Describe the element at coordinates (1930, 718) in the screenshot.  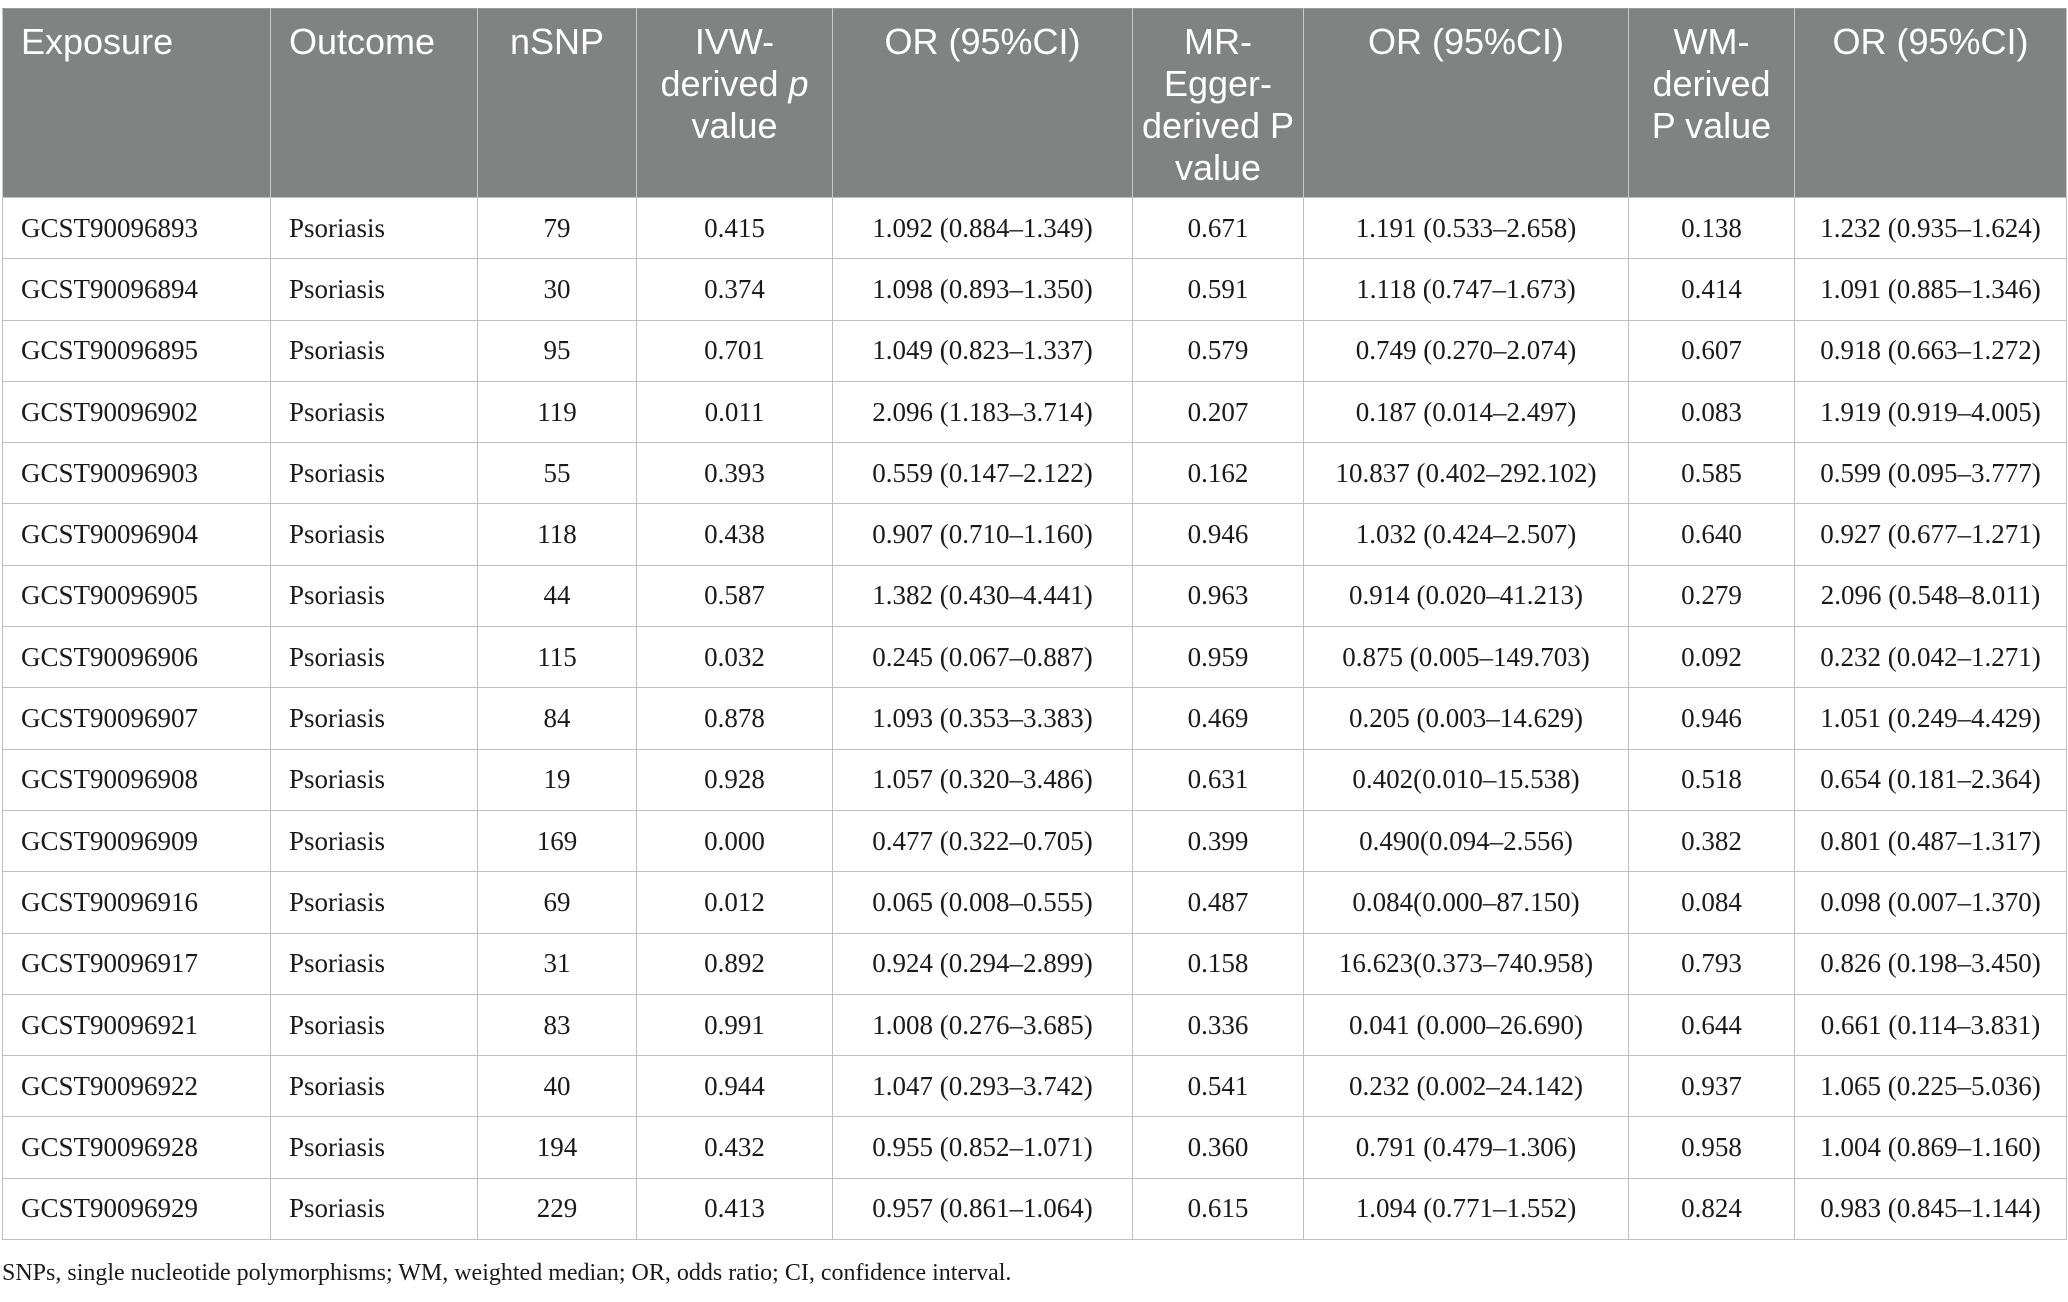
I see `cell-wm-or-ci: 1.051 (0.249–4.429)` at that location.